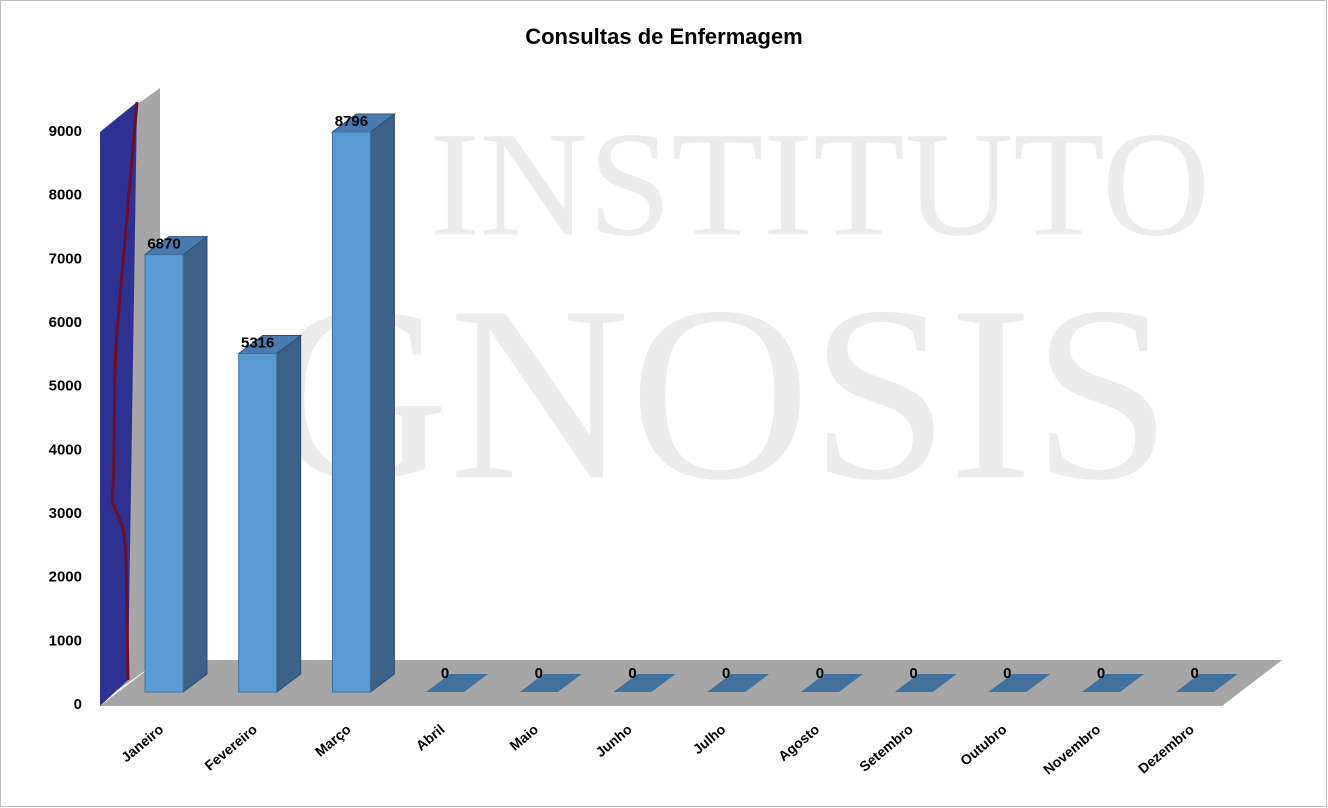 This screenshot has height=808, width=1328. Describe the element at coordinates (65, 258) in the screenshot. I see `y-tick-label: 7000` at that location.